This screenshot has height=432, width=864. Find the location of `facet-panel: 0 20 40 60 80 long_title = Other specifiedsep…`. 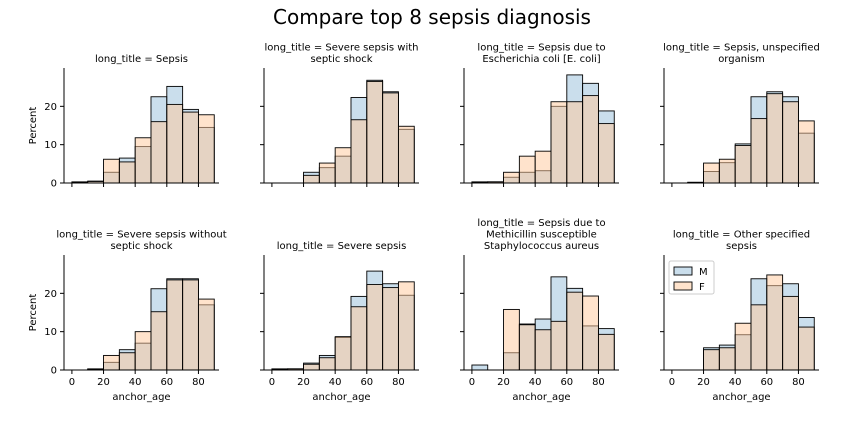

facet-panel: 0 20 40 60 80 long_title = Other specifiedsep… is located at coordinates (739, 316).